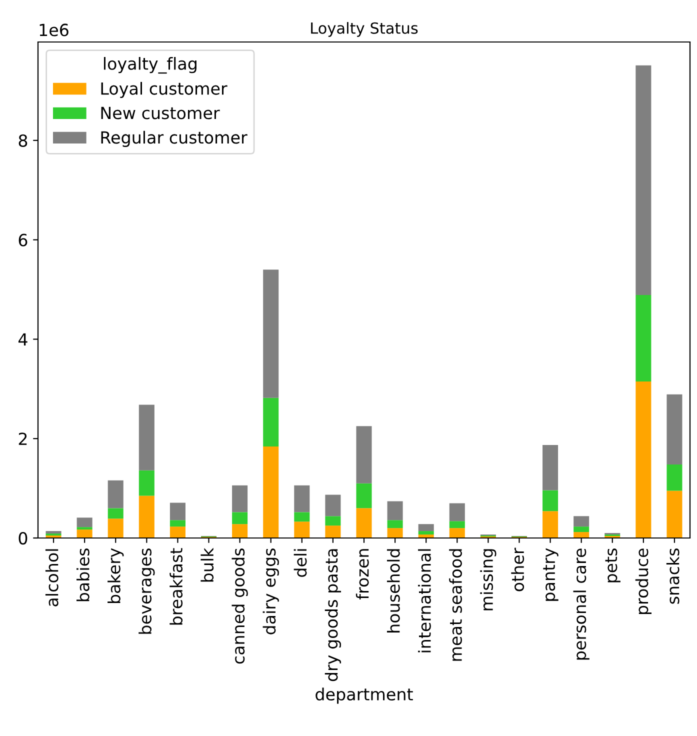  Describe the element at coordinates (83, 575) in the screenshot. I see `x-tick-label: babies` at that location.